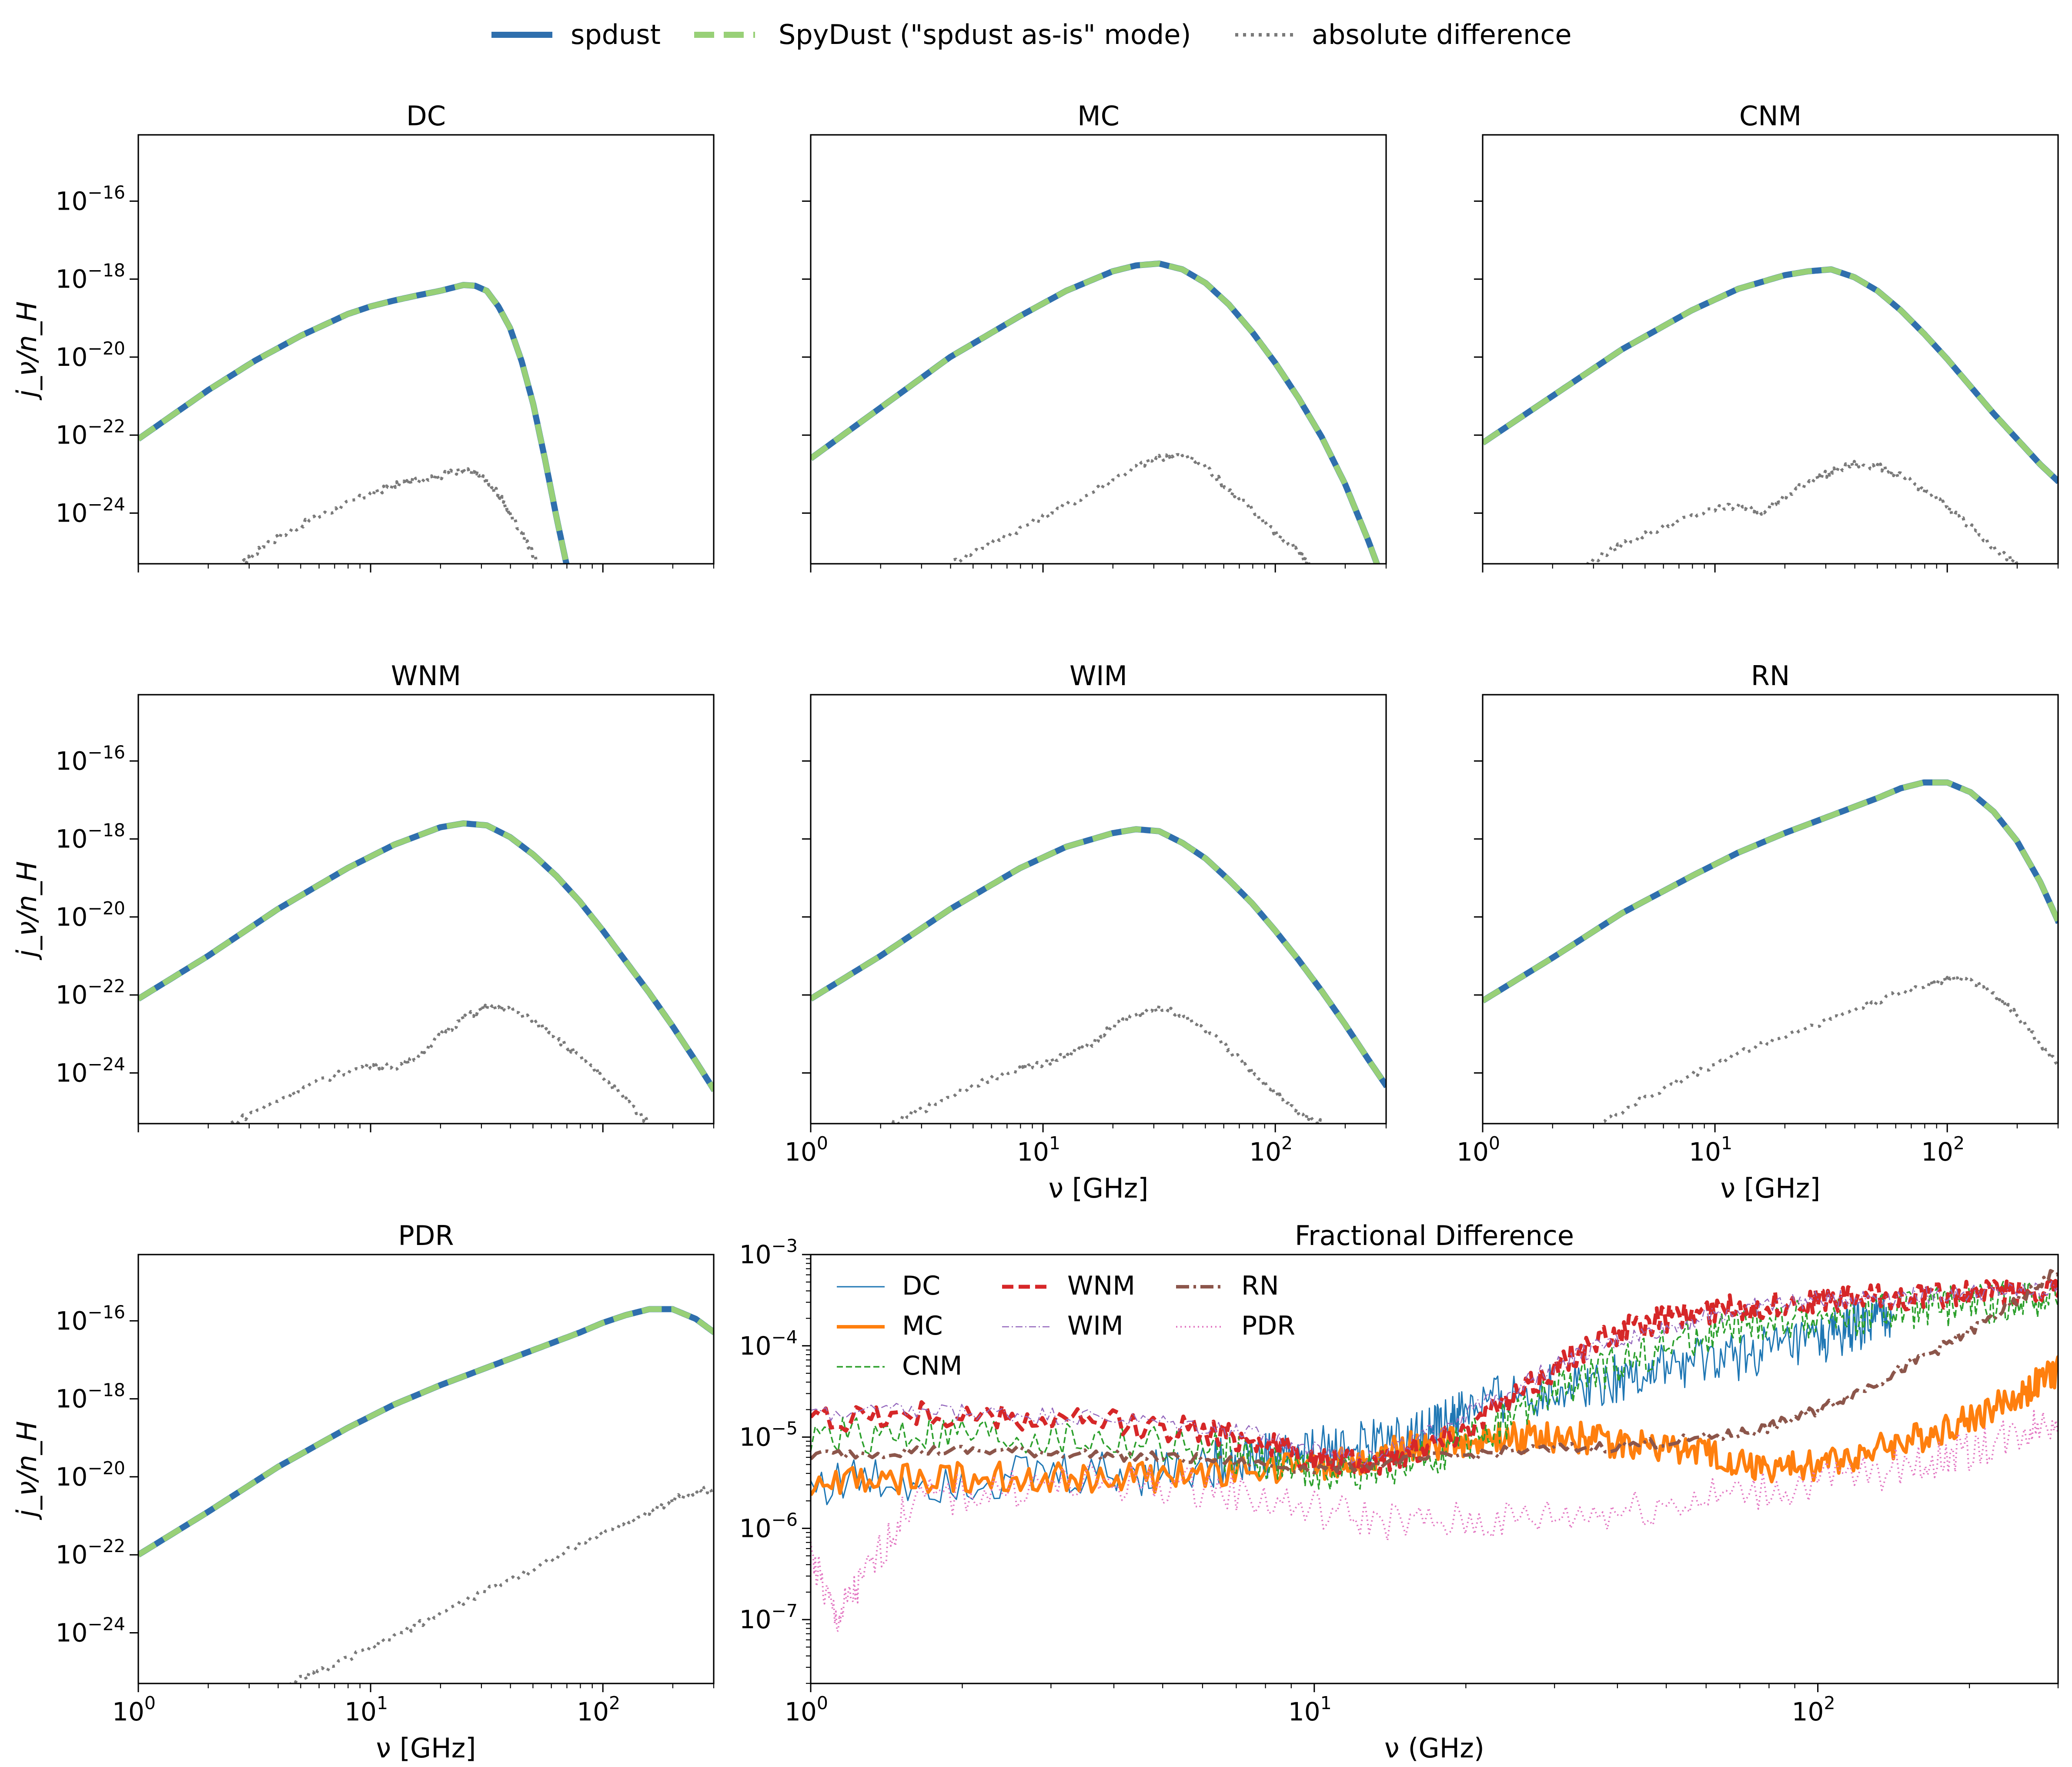 The height and width of the screenshot is (1767, 2072). What do you see at coordinates (932, 1366) in the screenshot?
I see `fraction-legend-label-cnm: CNM` at bounding box center [932, 1366].